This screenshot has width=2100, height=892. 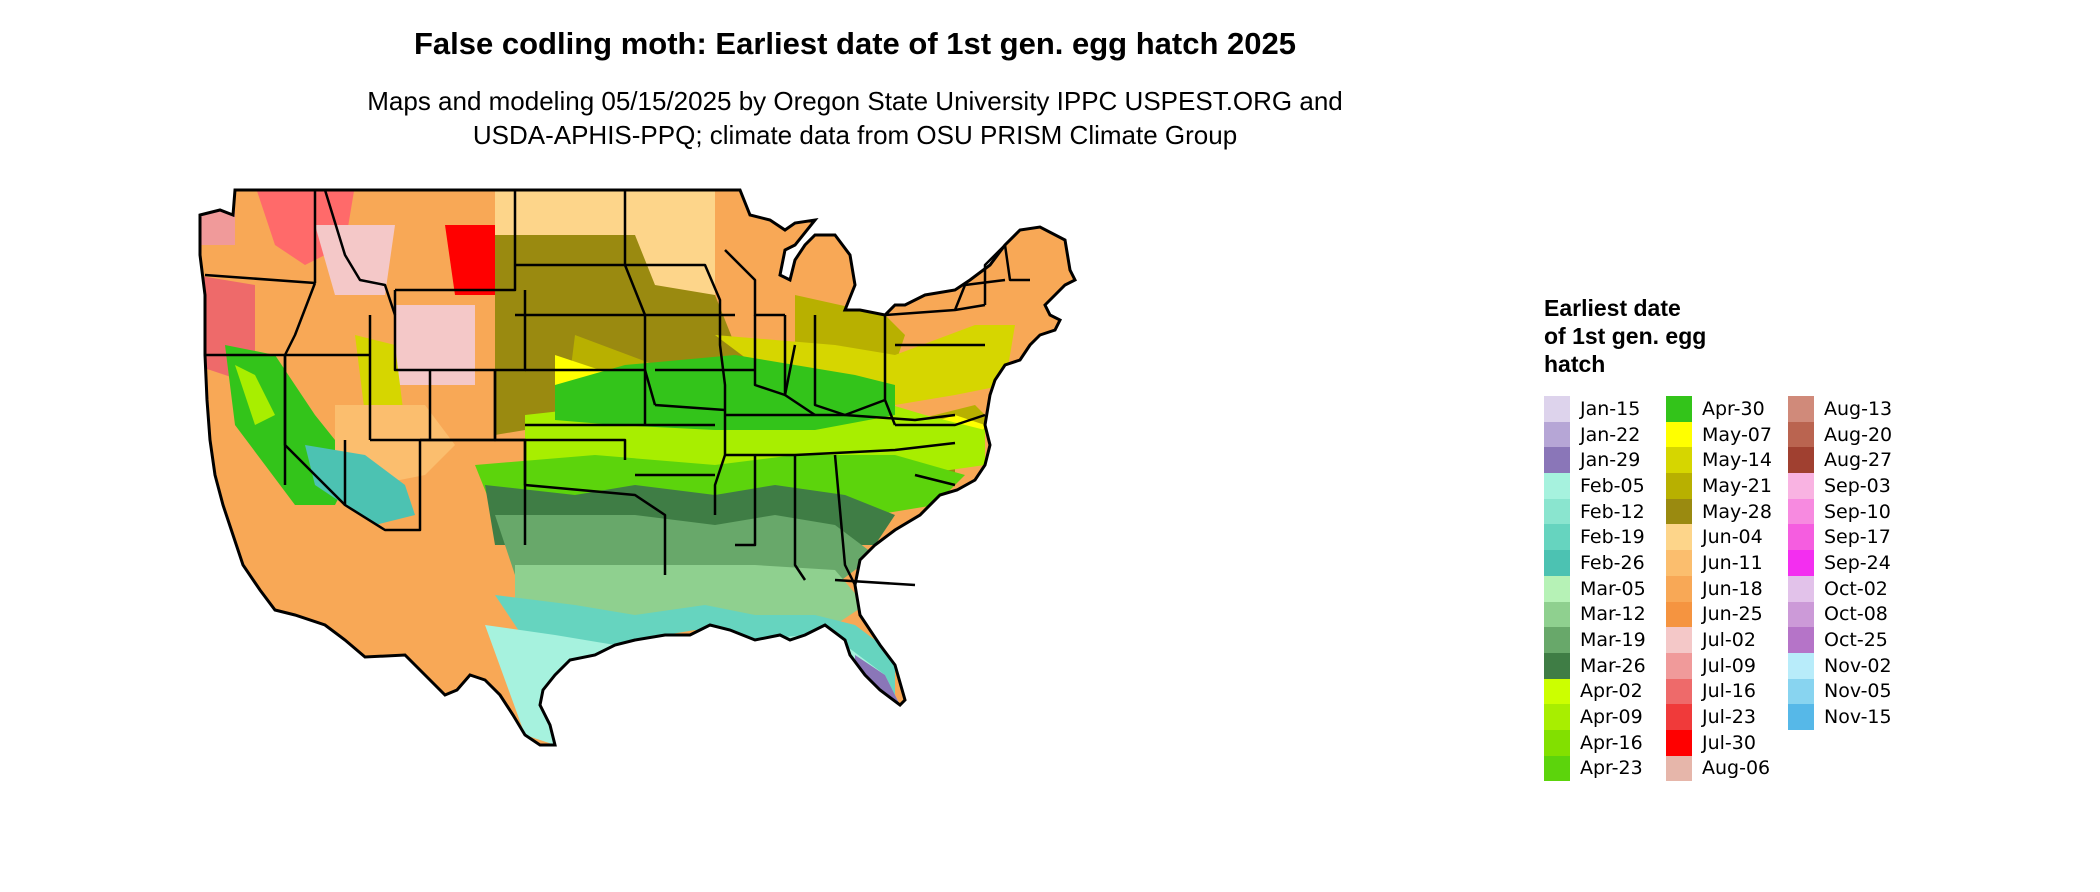 I want to click on legend-label: Jul-16, so click(x=1729, y=691).